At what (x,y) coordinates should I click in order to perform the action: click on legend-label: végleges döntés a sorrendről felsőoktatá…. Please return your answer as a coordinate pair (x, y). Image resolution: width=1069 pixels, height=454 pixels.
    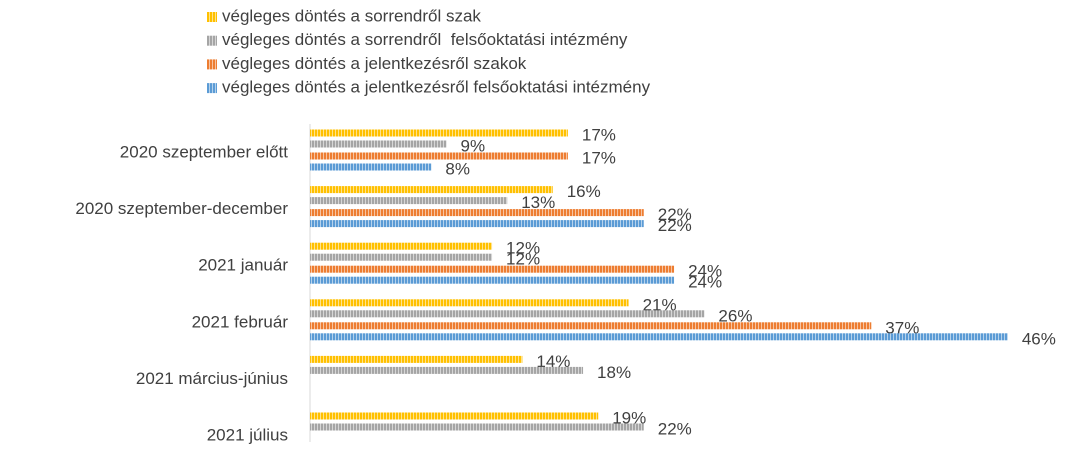
    Looking at the image, I should click on (425, 39).